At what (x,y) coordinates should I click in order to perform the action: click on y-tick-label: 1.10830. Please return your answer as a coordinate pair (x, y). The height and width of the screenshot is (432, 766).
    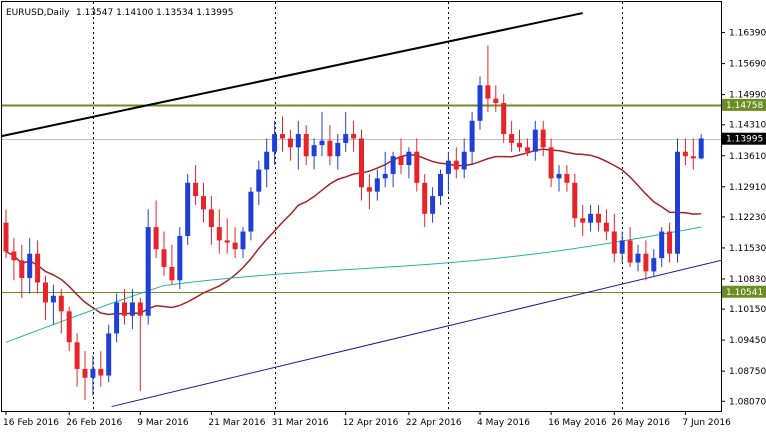
    Looking at the image, I should click on (747, 280).